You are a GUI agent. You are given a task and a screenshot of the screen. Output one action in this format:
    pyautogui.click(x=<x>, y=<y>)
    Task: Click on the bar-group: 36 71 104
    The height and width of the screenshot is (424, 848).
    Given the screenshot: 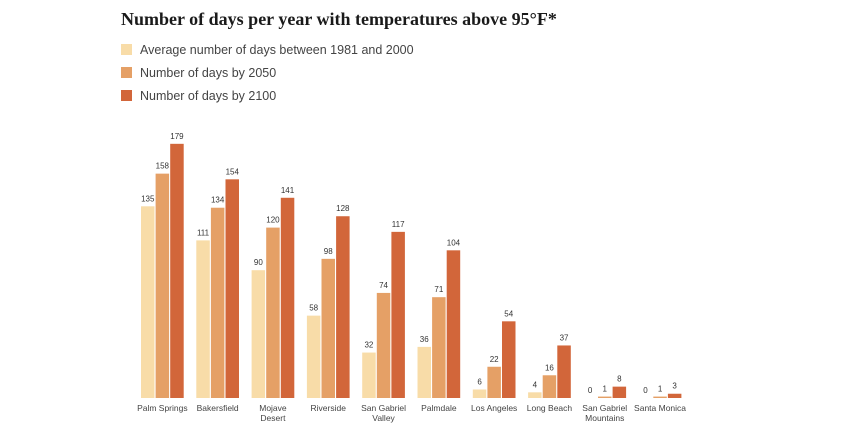 What is the action you would take?
    pyautogui.click(x=439, y=318)
    